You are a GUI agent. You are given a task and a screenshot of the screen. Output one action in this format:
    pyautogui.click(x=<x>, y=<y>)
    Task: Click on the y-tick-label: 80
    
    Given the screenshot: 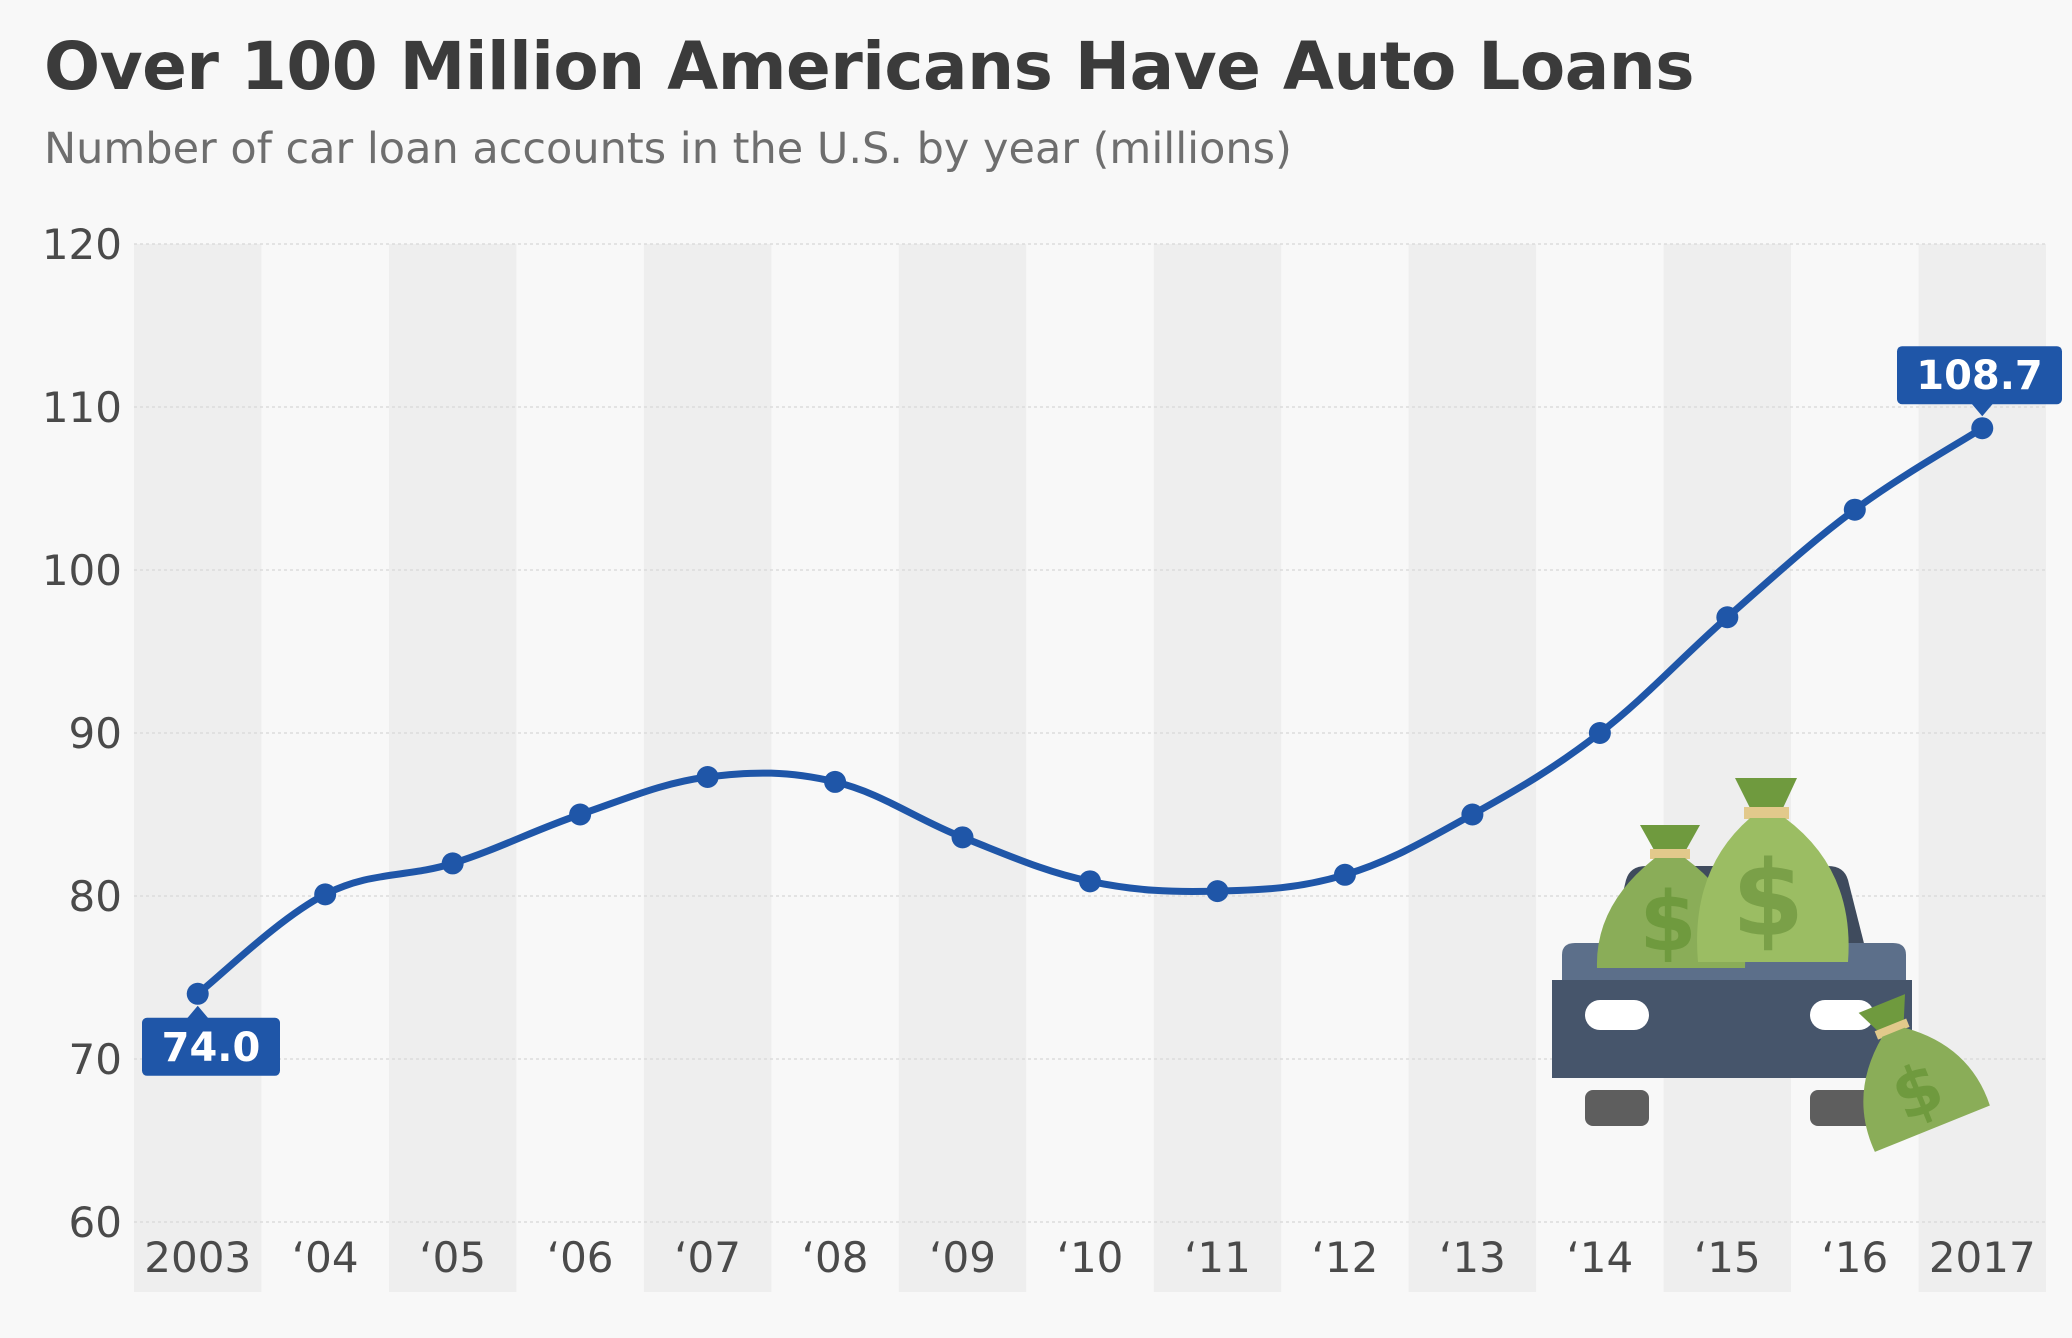 What is the action you would take?
    pyautogui.click(x=95, y=896)
    